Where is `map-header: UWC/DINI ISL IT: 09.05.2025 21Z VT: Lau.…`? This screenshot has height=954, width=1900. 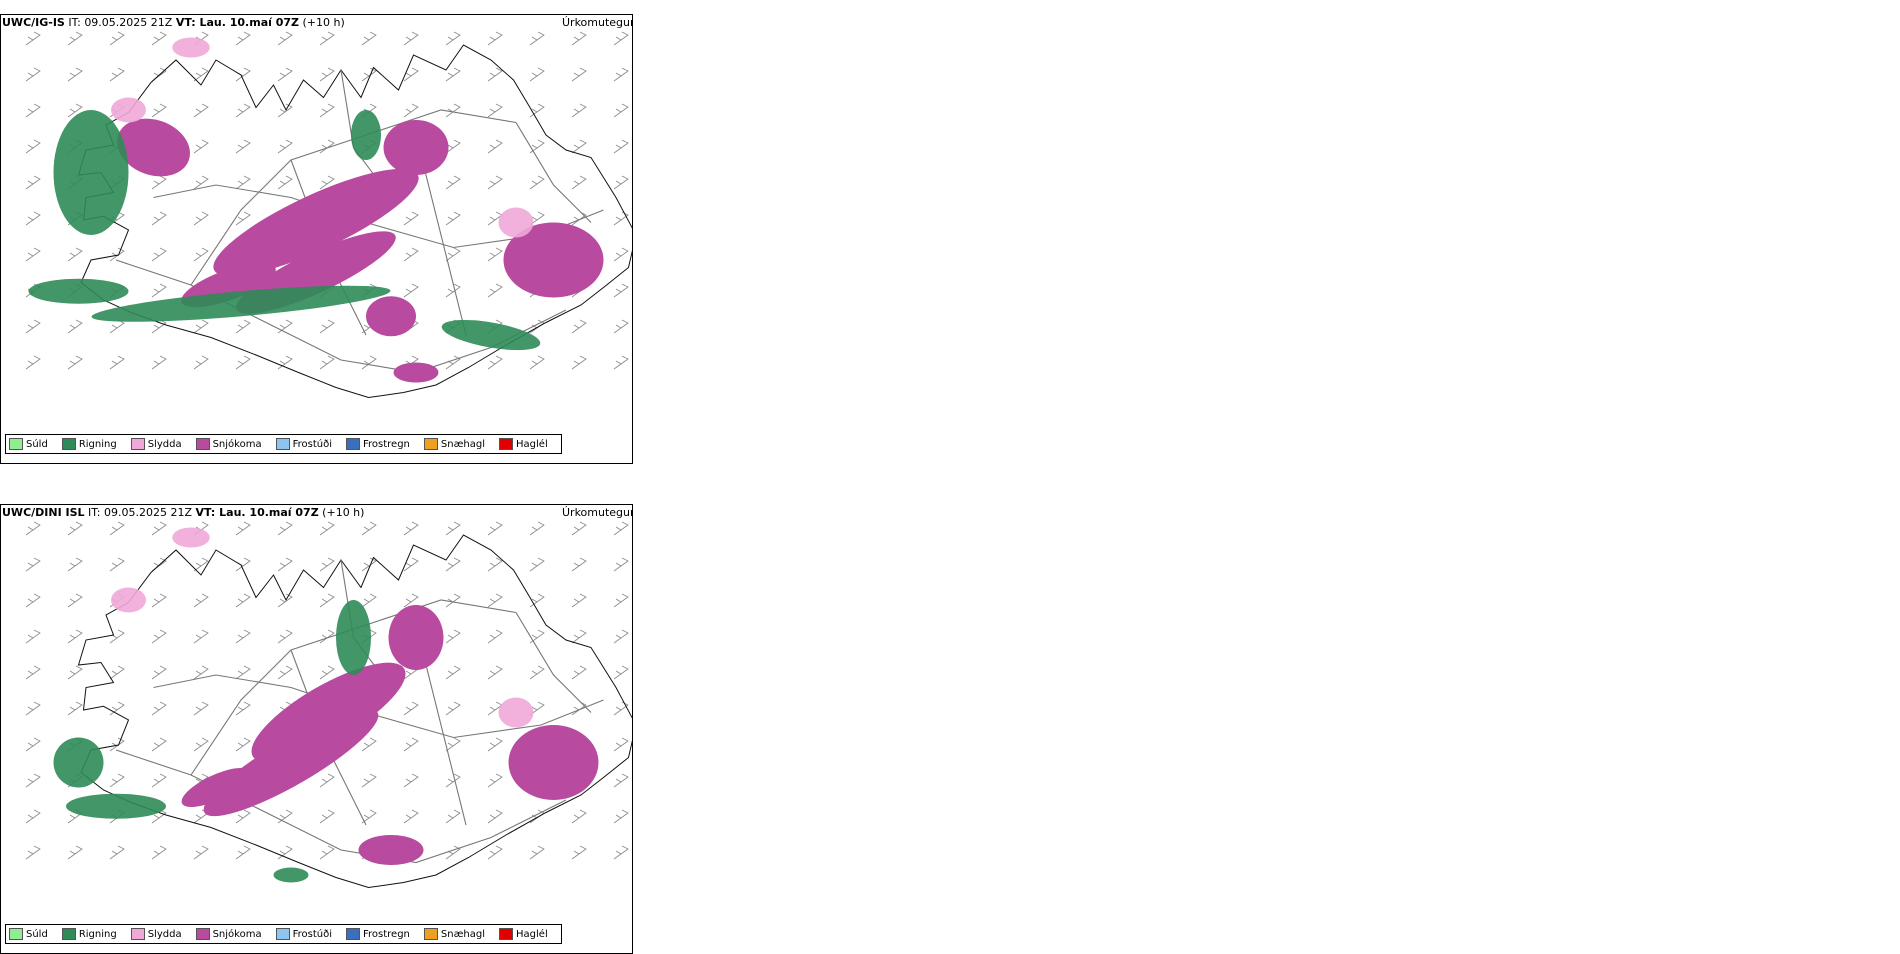 map-header: UWC/DINI ISL IT: 09.05.2025 21Z VT: Lau.… is located at coordinates (183, 512).